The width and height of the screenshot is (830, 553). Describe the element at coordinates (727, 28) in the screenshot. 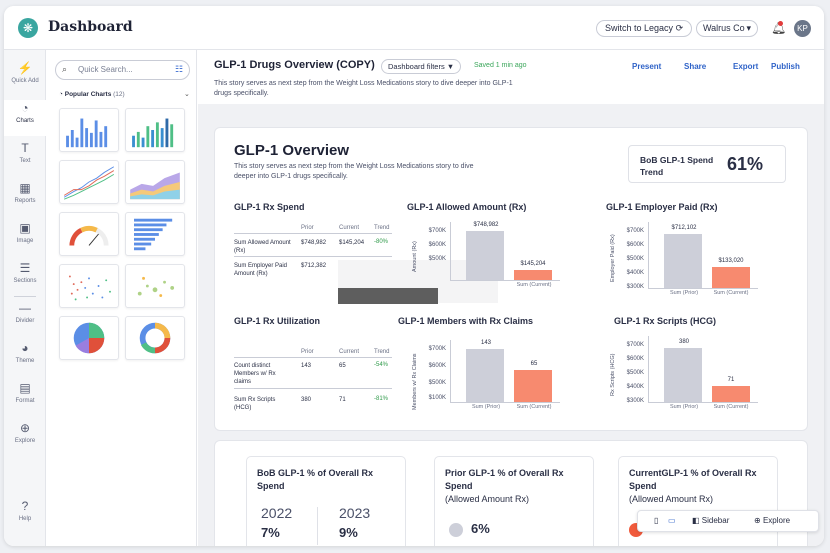

I see `company-select: Walrus Co ▾` at that location.